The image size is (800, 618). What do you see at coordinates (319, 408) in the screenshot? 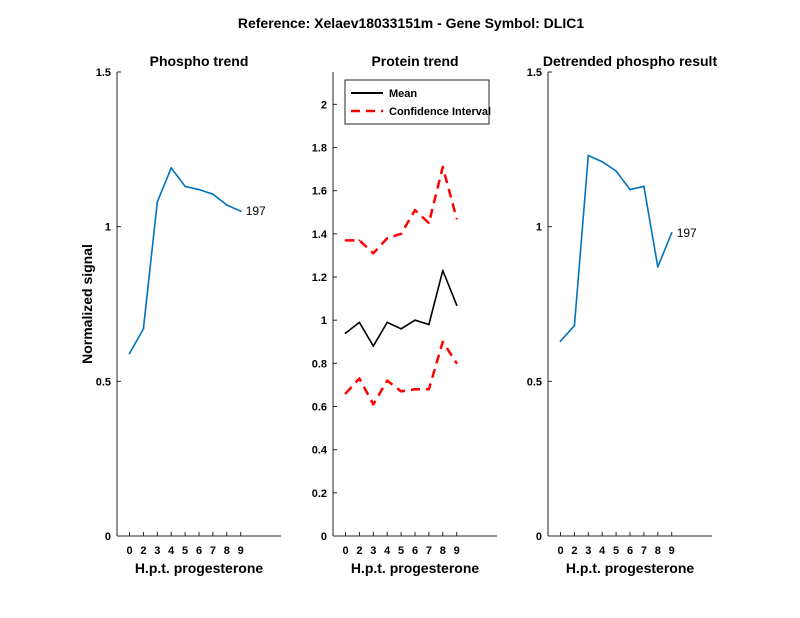
I see `y-tick-label: 0.6` at bounding box center [319, 408].